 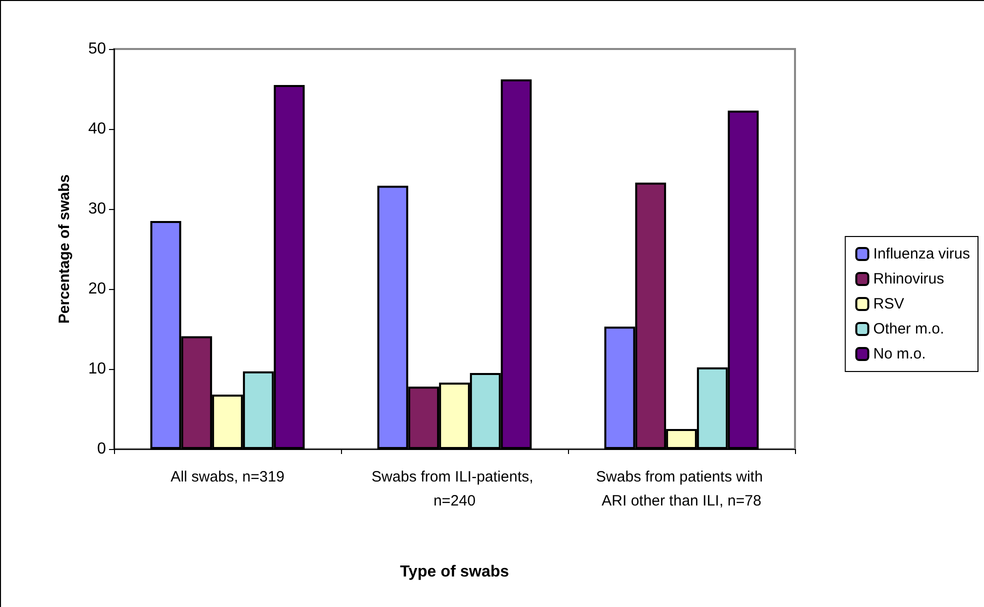 What do you see at coordinates (908, 279) in the screenshot?
I see `legend-label: Rhinovirus` at bounding box center [908, 279].